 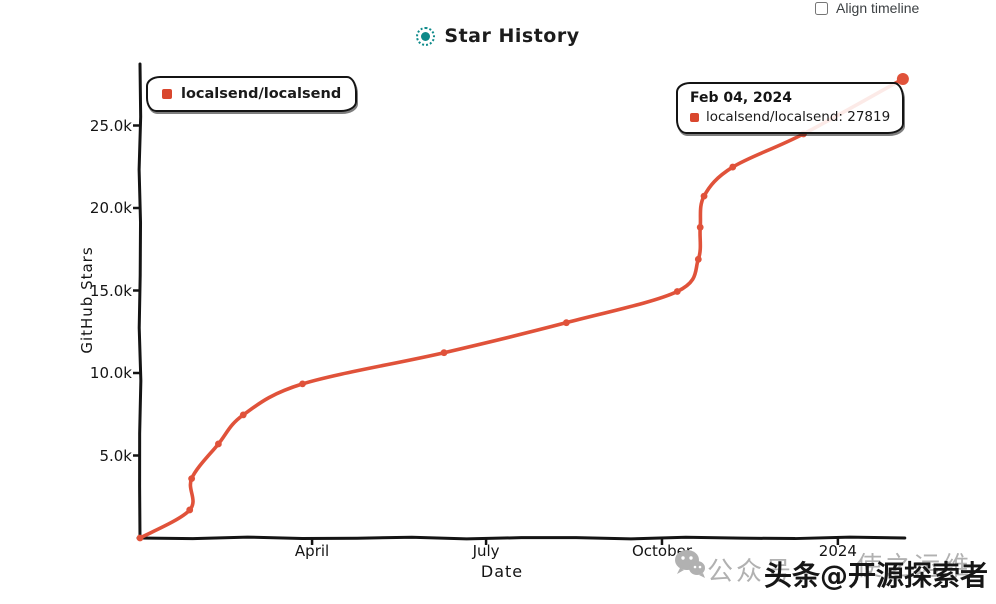 What do you see at coordinates (521, 538) in the screenshot?
I see `x-axis-line` at bounding box center [521, 538].